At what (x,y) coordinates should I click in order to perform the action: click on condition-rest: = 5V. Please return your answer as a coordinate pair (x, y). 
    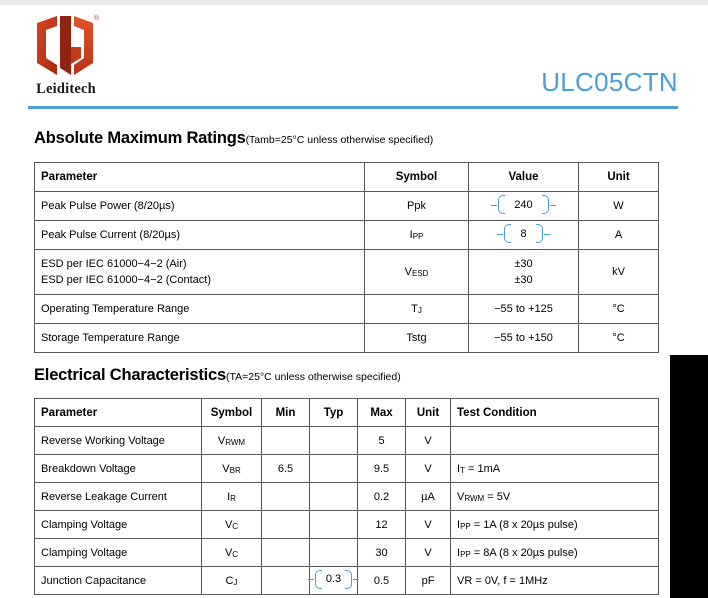
    Looking at the image, I should click on (497, 496).